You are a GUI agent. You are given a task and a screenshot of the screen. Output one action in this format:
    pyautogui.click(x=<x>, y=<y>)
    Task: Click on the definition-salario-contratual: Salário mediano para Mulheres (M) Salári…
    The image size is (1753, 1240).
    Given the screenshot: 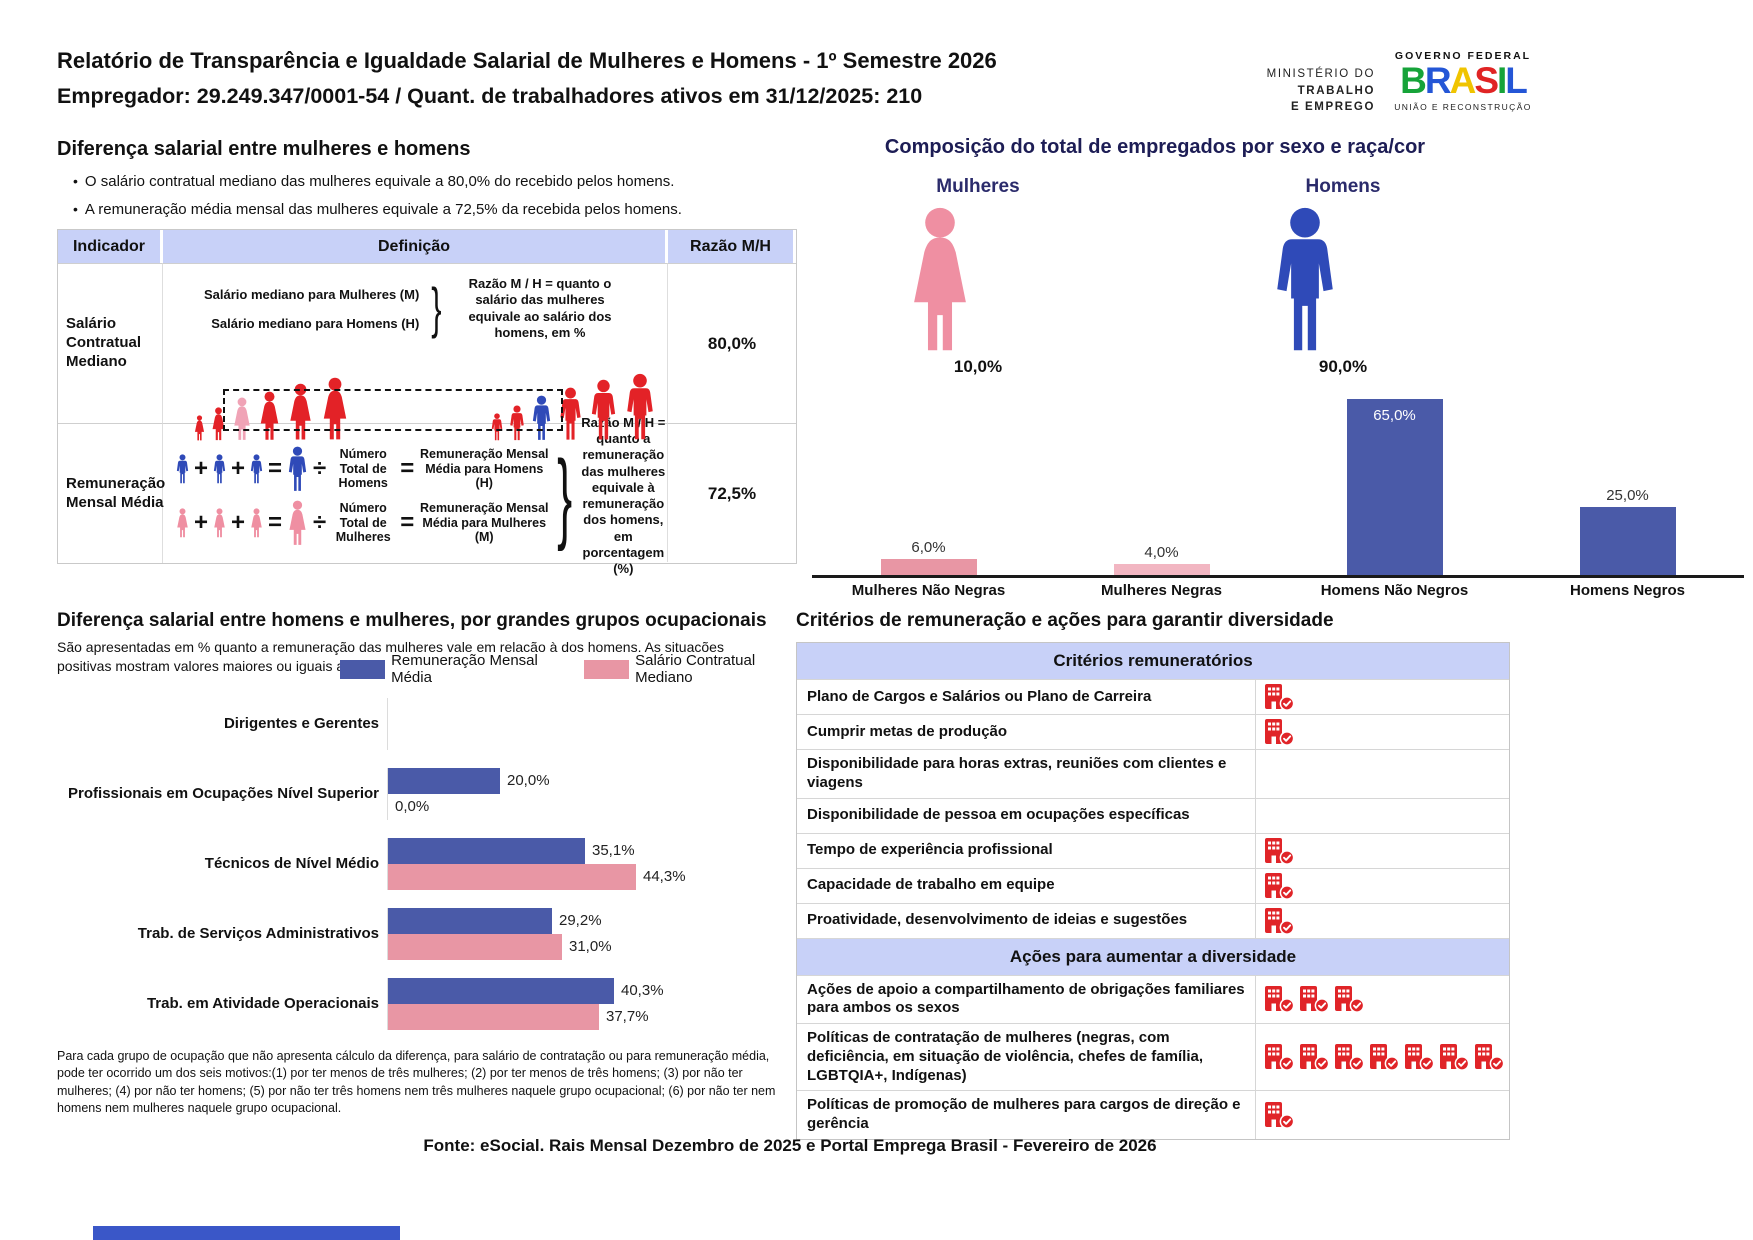 What is the action you would take?
    pyautogui.click(x=415, y=343)
    